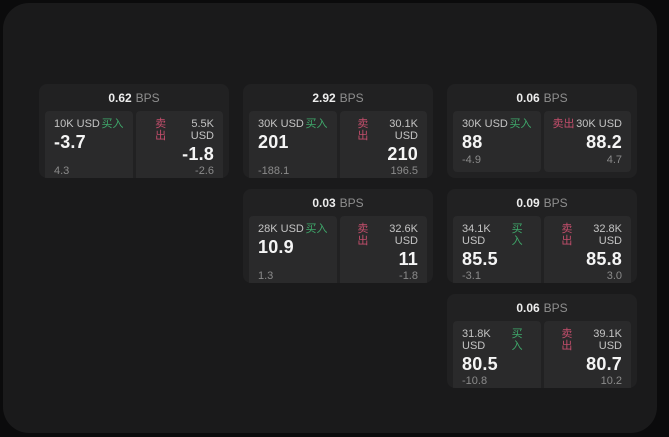 The image size is (669, 437). Describe the element at coordinates (408, 259) in the screenshot. I see `sell-price: 11` at that location.